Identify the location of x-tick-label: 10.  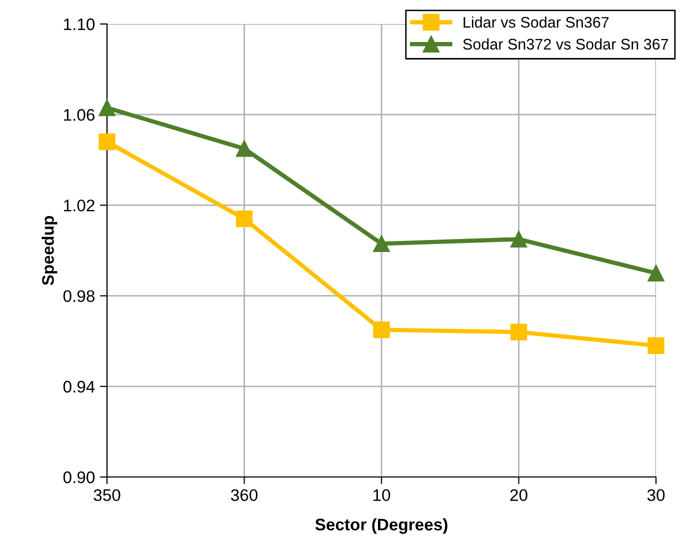
(382, 495).